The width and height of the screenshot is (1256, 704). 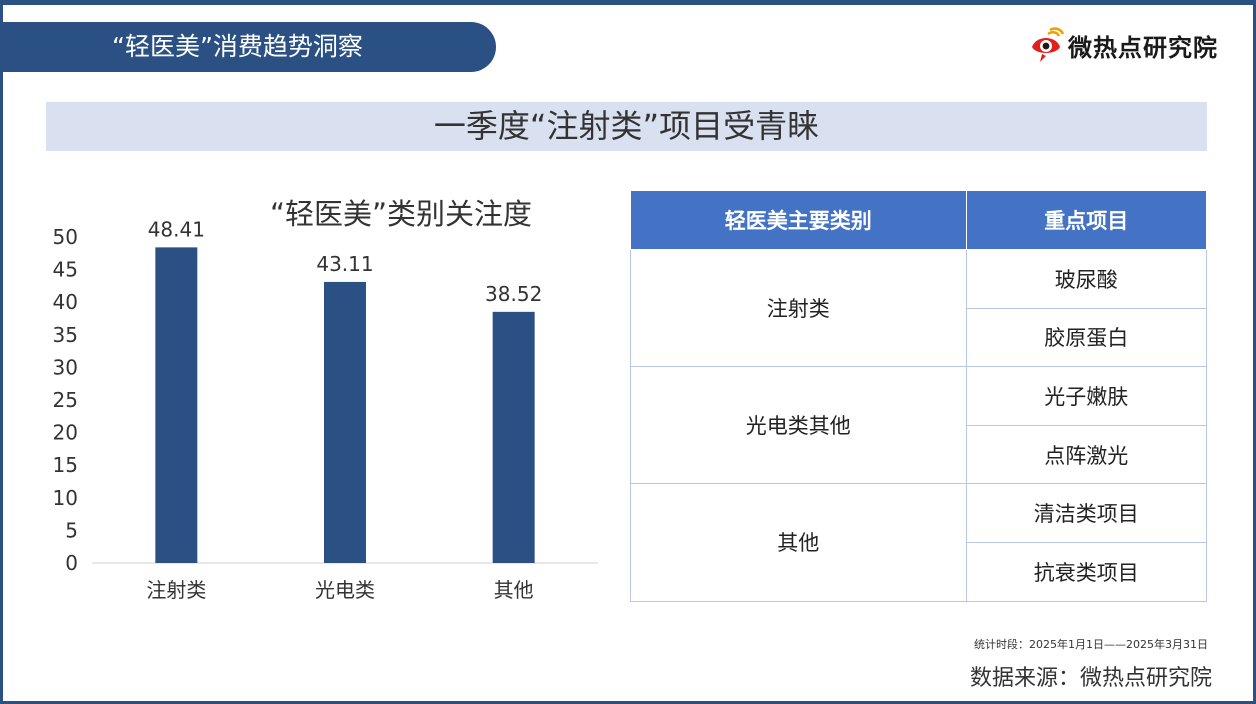 What do you see at coordinates (248, 47) in the screenshot?
I see `header-title: “轻医美”消费趋势洞察` at bounding box center [248, 47].